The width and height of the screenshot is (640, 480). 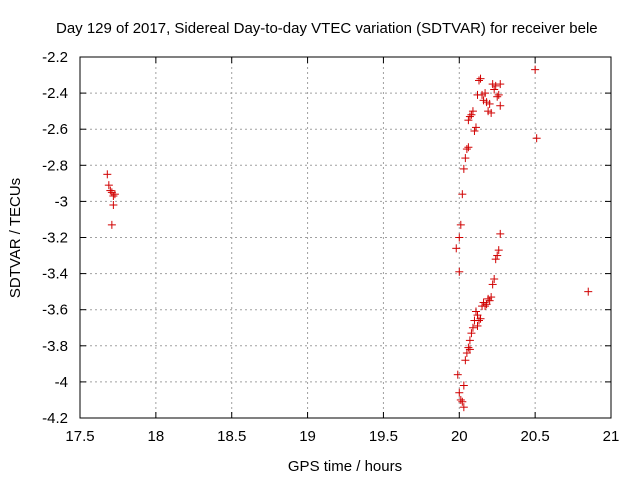 I want to click on y-tick-label: -3.2, so click(x=55, y=238).